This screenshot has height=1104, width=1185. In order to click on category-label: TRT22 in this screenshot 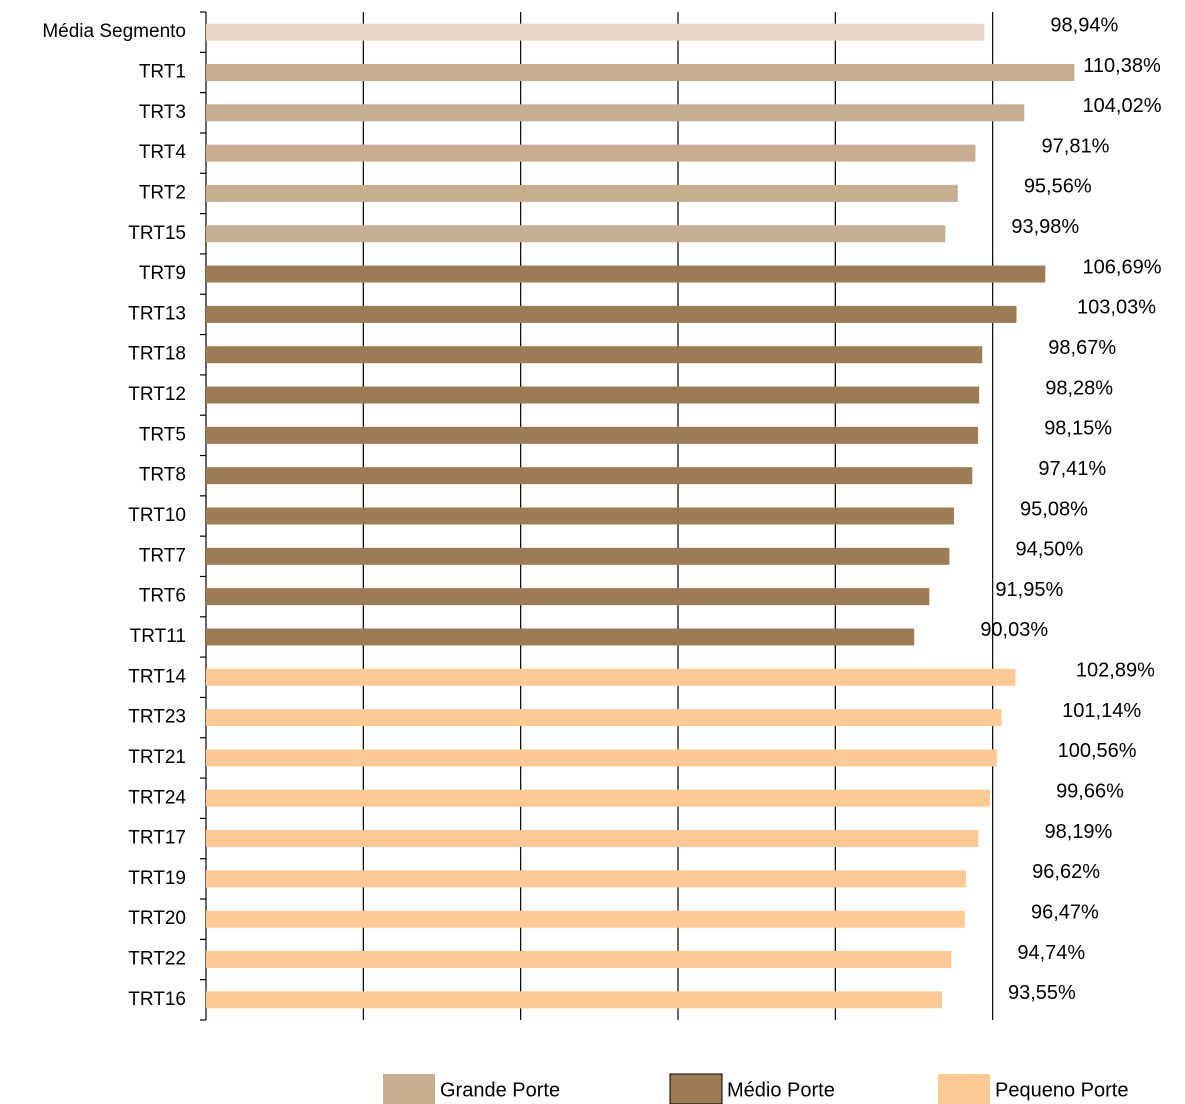, I will do `click(157, 959)`.